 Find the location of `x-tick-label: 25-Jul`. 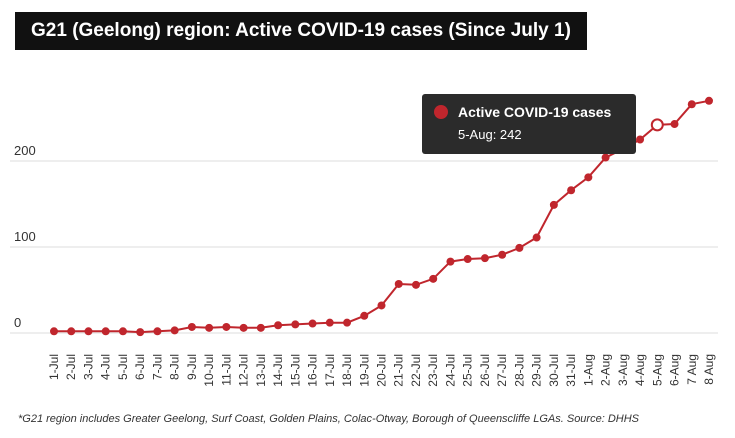

x-tick-label: 25-Jul is located at coordinates (468, 370).